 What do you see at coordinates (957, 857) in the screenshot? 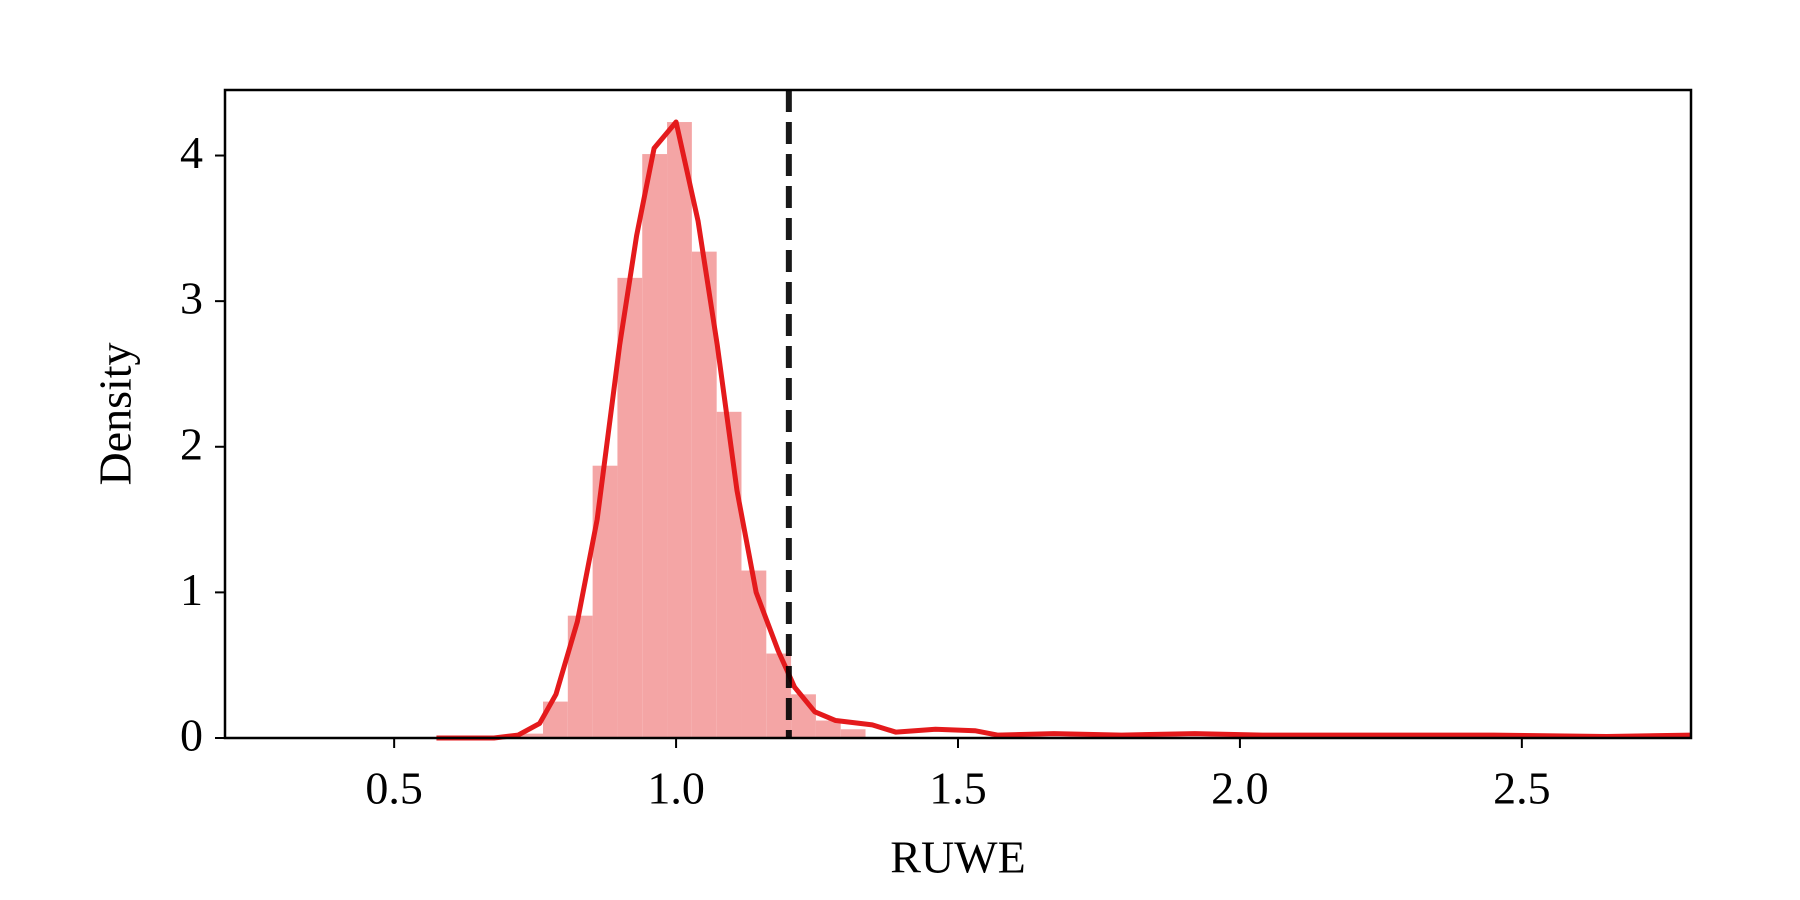
I see `x-axis-label: RUWE` at bounding box center [957, 857].